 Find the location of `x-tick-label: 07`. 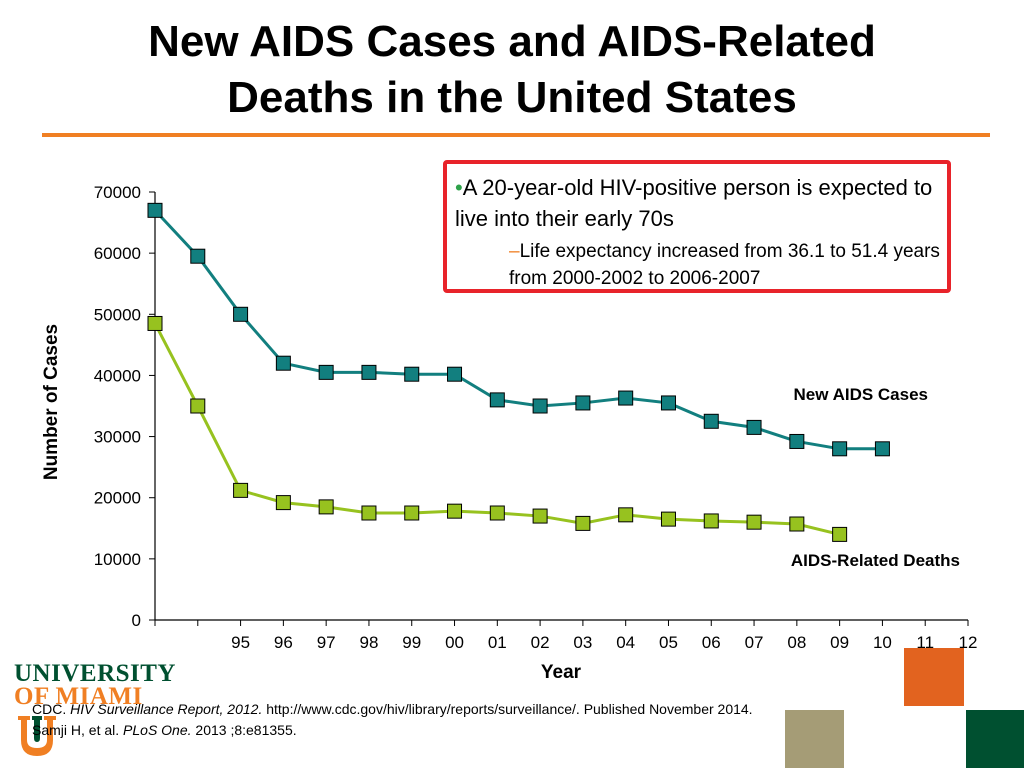

x-tick-label: 07 is located at coordinates (754, 642).